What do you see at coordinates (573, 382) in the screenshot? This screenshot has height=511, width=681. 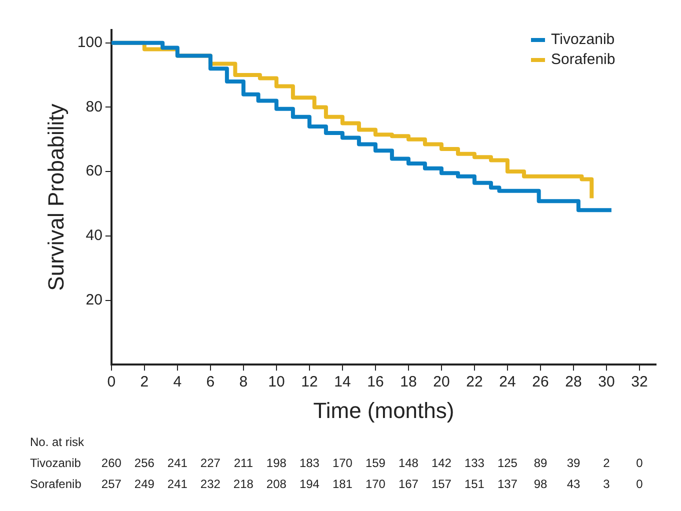 I see `x-tick-label: 28` at bounding box center [573, 382].